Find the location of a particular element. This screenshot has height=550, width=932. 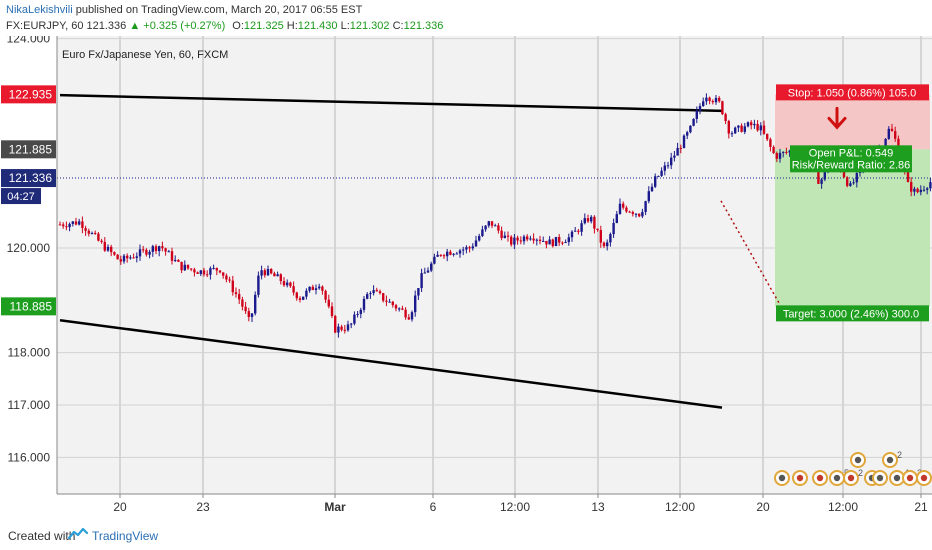

stop-zone is located at coordinates (852, 122).